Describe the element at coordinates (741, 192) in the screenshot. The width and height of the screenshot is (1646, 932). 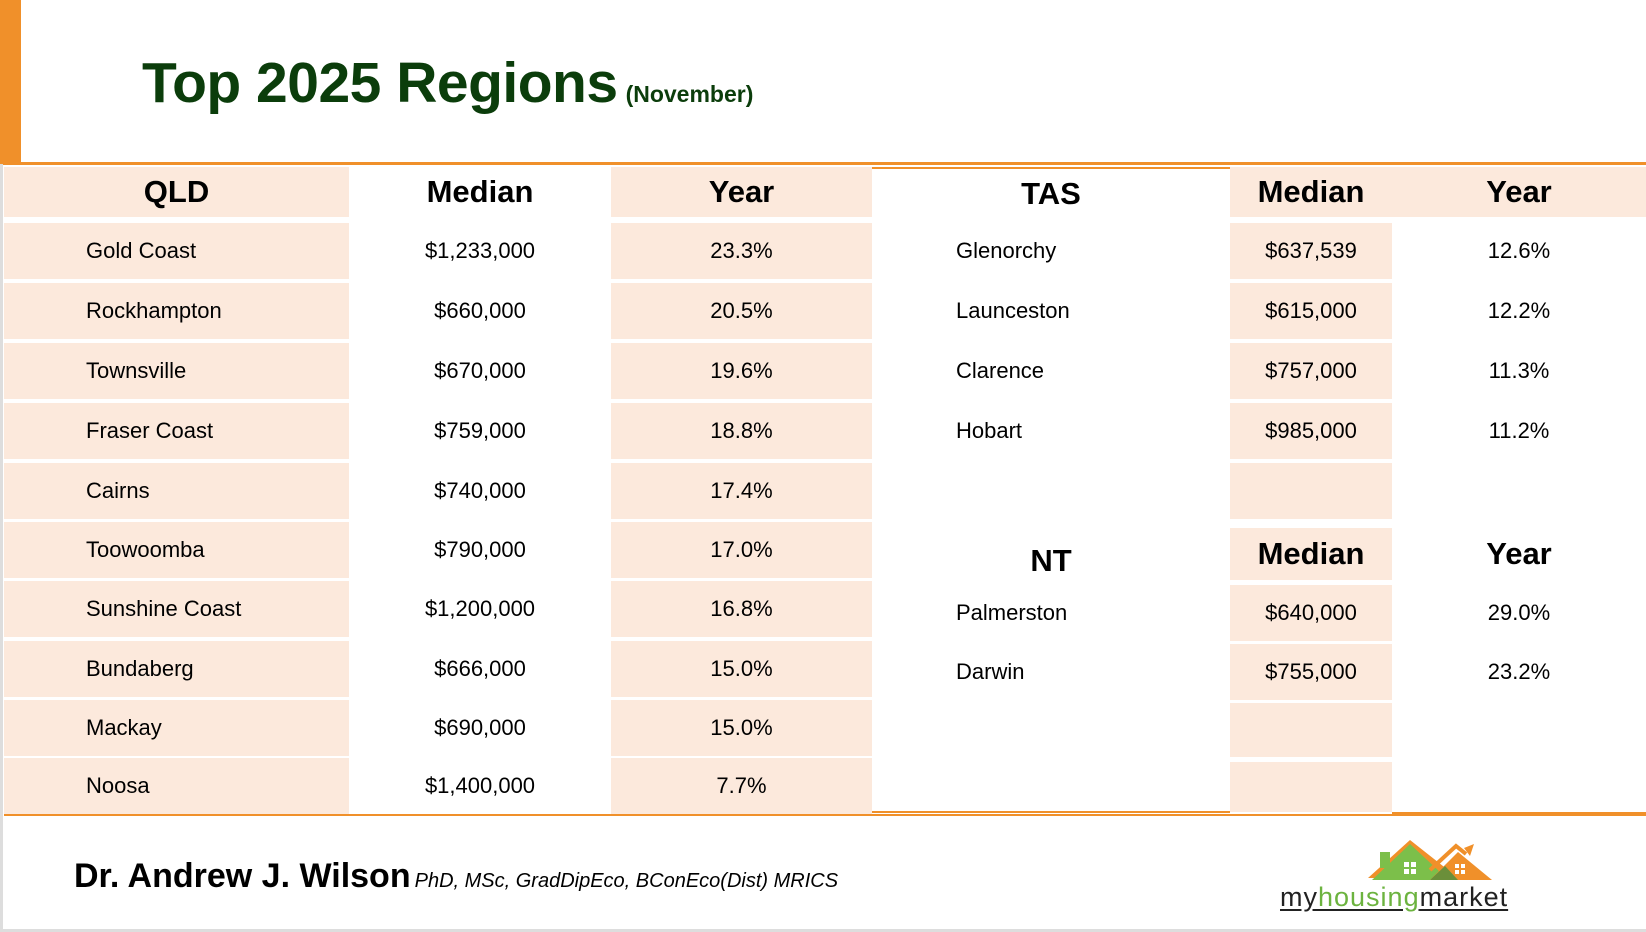
I see `qld-year-header: Year` at that location.